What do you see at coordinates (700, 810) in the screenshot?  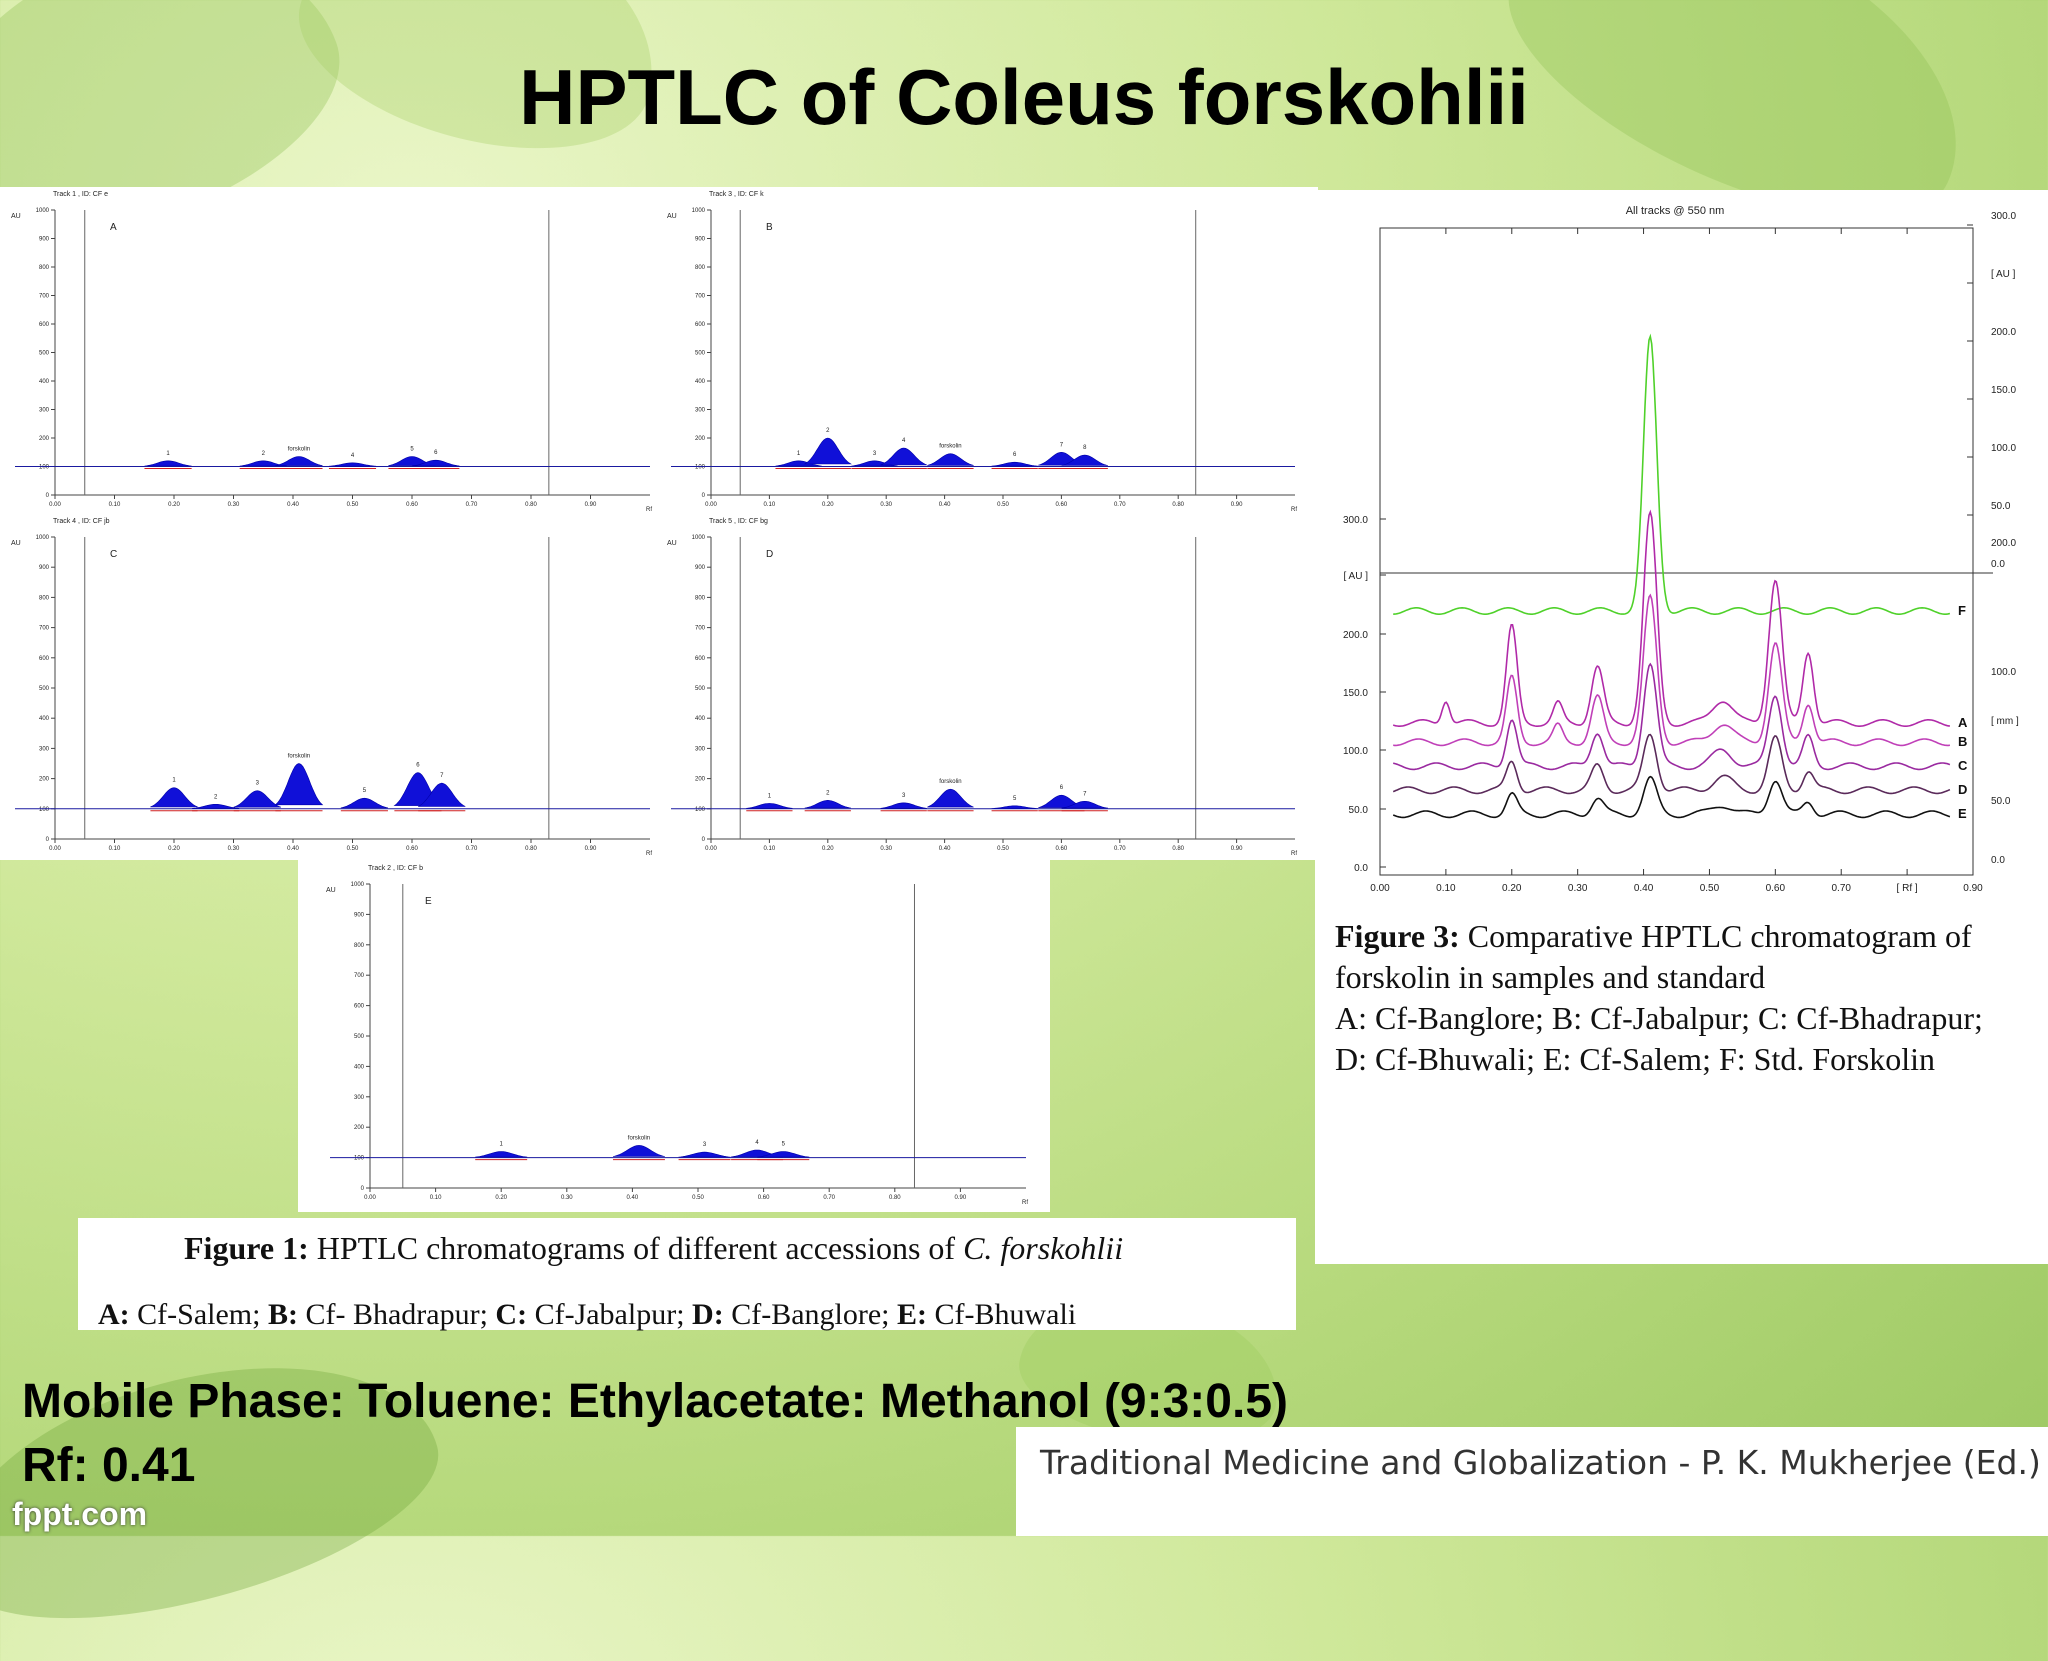 I see `y-tick-label: 100` at bounding box center [700, 810].